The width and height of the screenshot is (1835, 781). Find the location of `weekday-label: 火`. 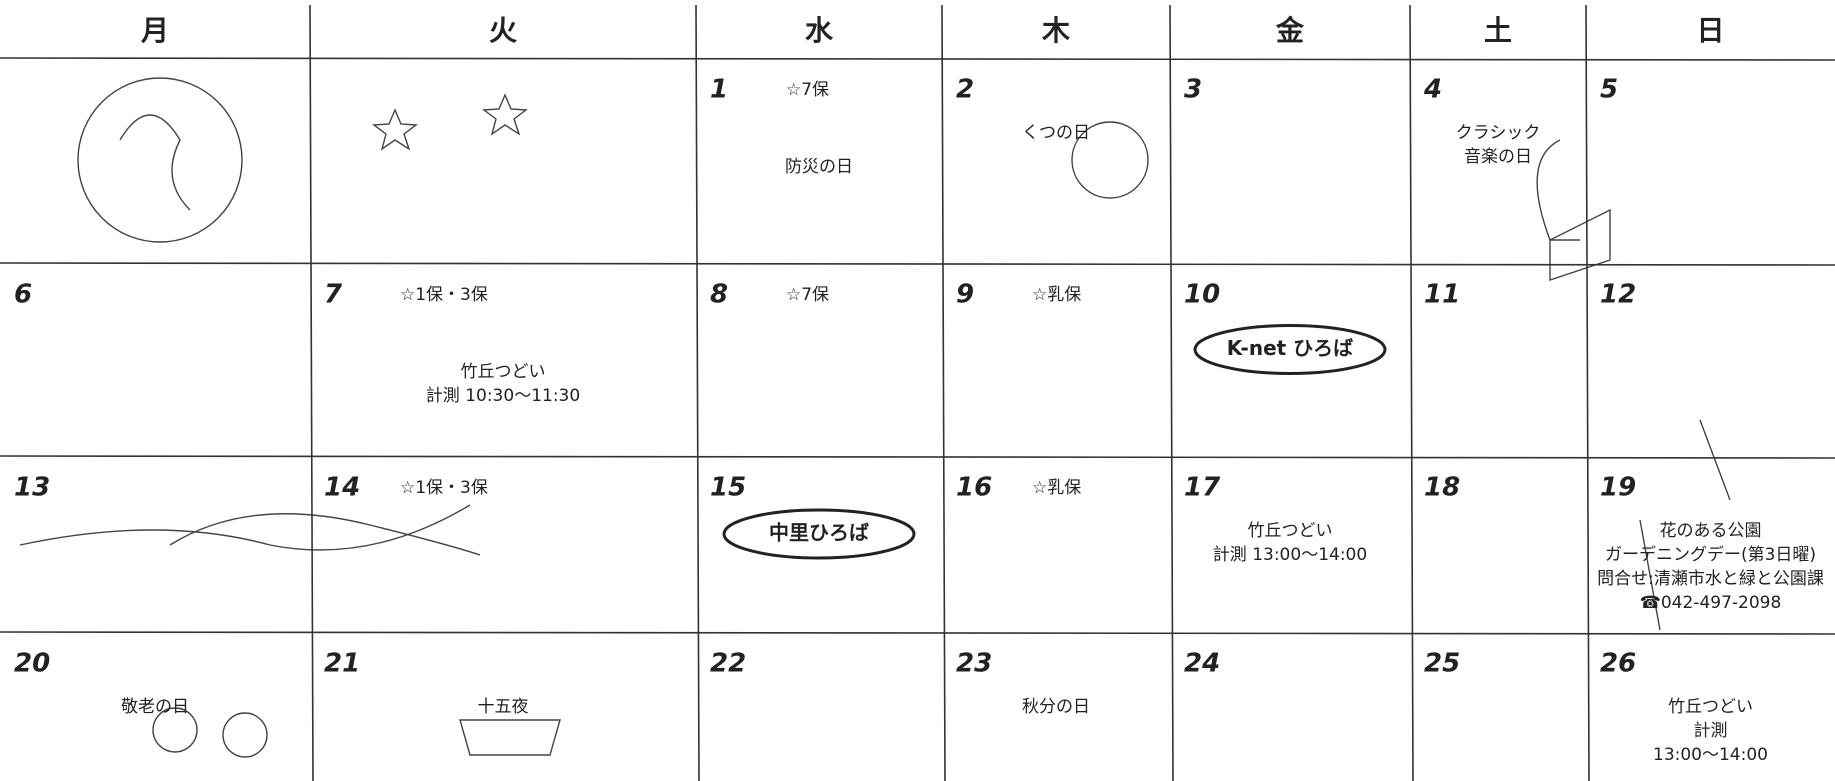

weekday-label: 火 is located at coordinates (503, 30).